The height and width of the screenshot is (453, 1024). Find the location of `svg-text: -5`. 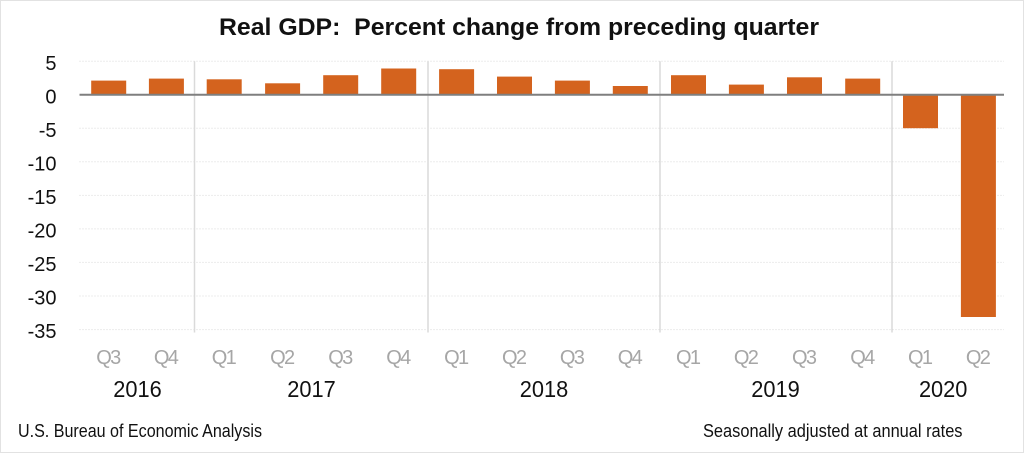

svg-text: -5 is located at coordinates (48, 131).